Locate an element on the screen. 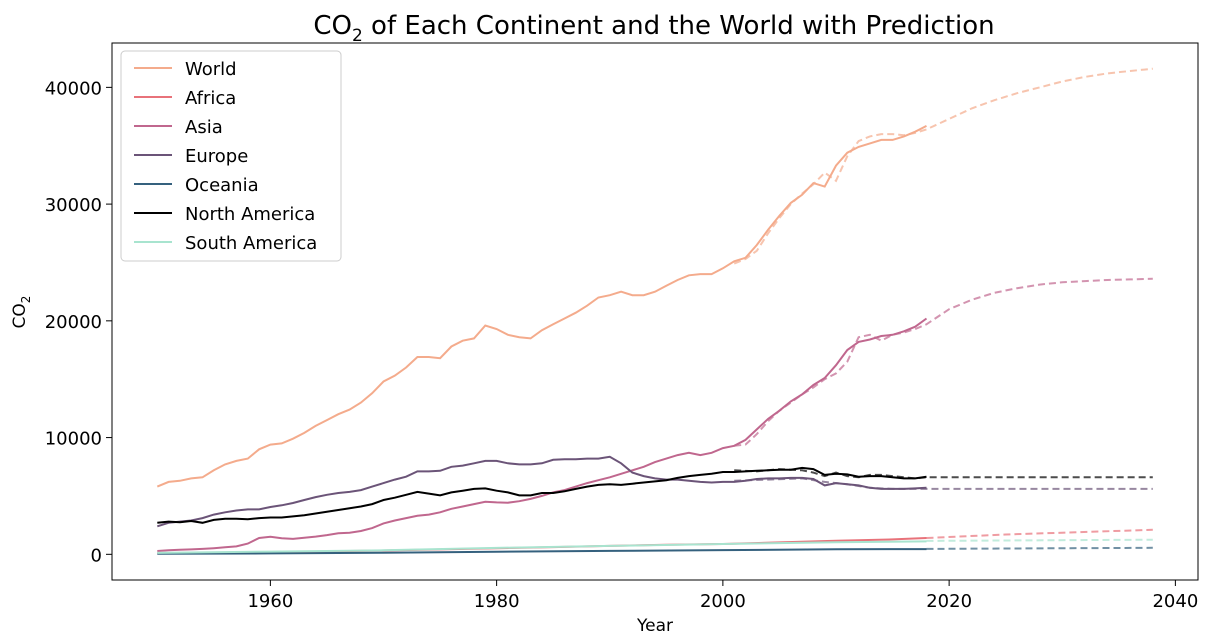  series-line-europe is located at coordinates (542, 491).